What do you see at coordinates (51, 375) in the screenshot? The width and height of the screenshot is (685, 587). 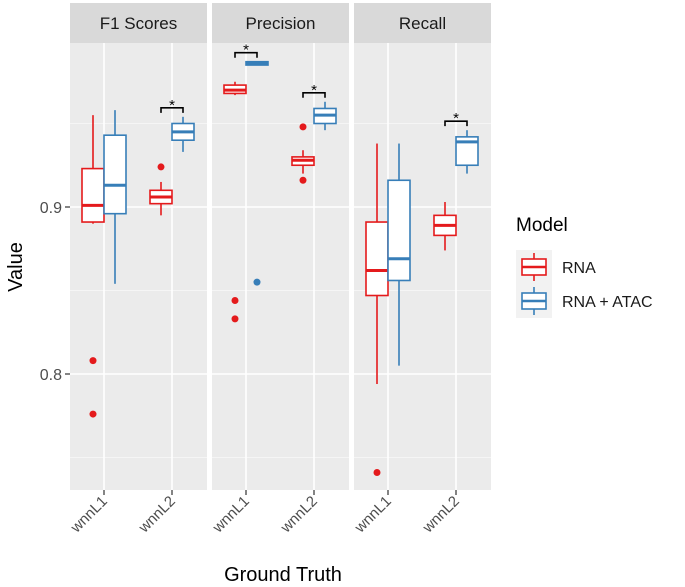 I see `y-tick-label: 0.8` at bounding box center [51, 375].